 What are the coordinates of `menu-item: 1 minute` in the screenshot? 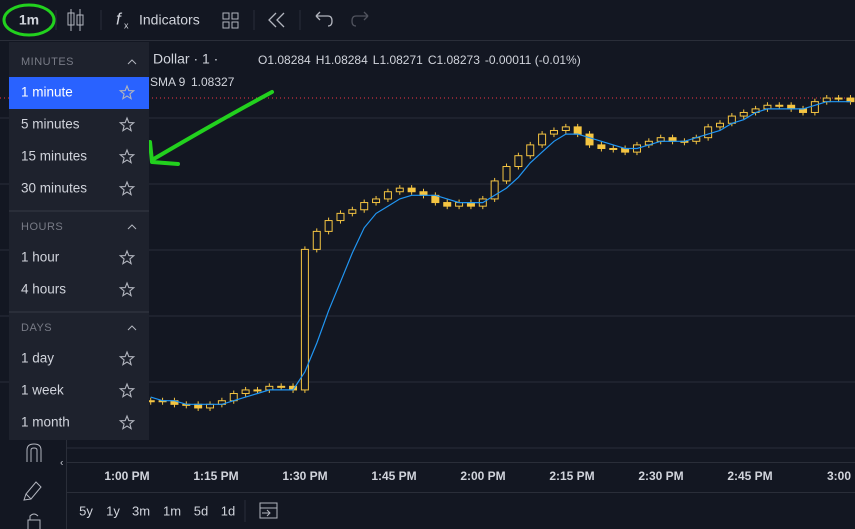 It's located at (47, 92).